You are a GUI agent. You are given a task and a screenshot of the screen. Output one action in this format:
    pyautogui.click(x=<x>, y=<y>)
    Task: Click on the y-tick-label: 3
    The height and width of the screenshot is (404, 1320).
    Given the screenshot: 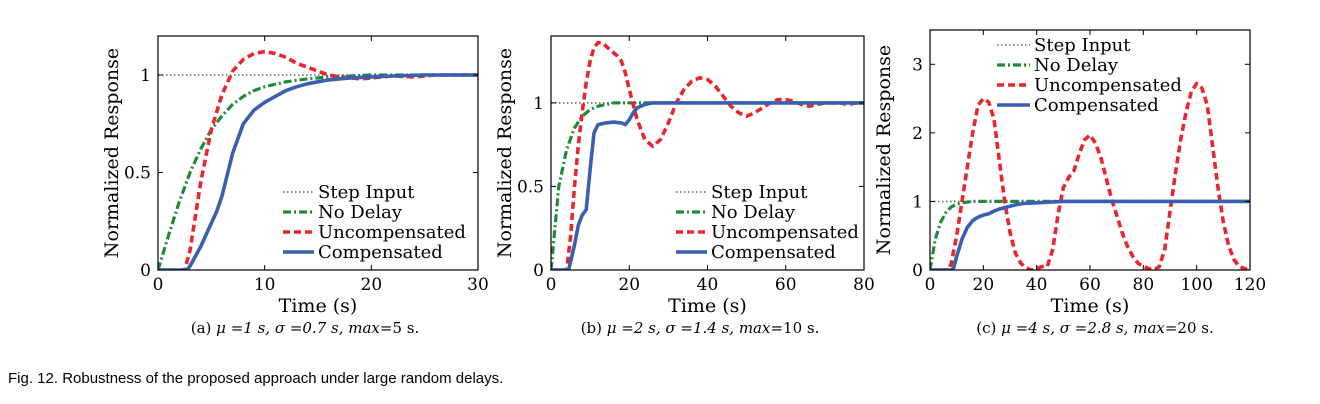 What is the action you would take?
    pyautogui.click(x=917, y=65)
    